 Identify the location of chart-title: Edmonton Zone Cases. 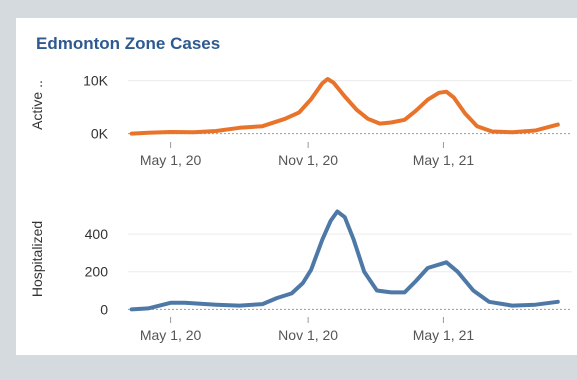
(128, 43).